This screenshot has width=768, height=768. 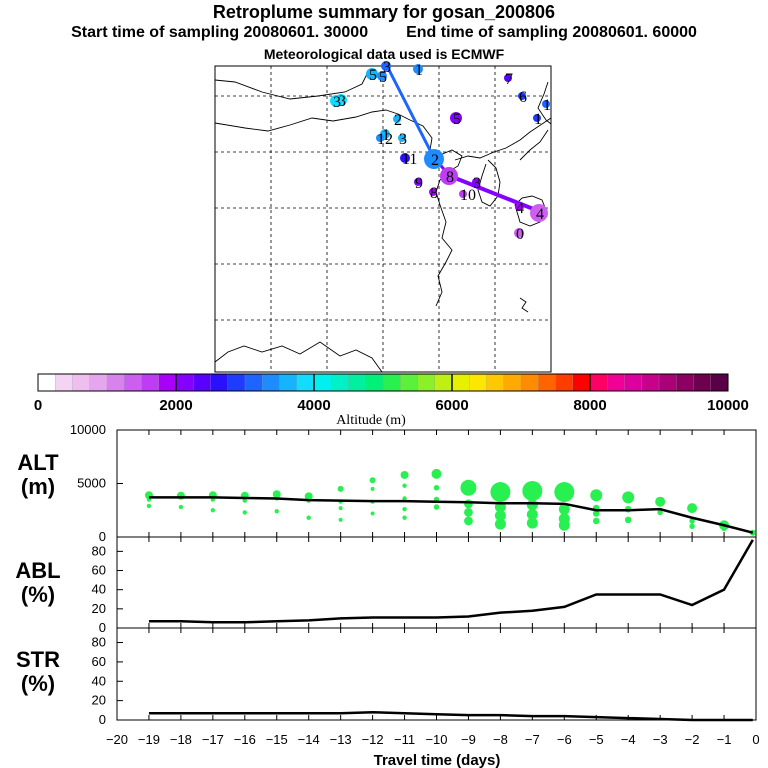 I want to click on y-tick-label: 0, so click(x=102, y=536).